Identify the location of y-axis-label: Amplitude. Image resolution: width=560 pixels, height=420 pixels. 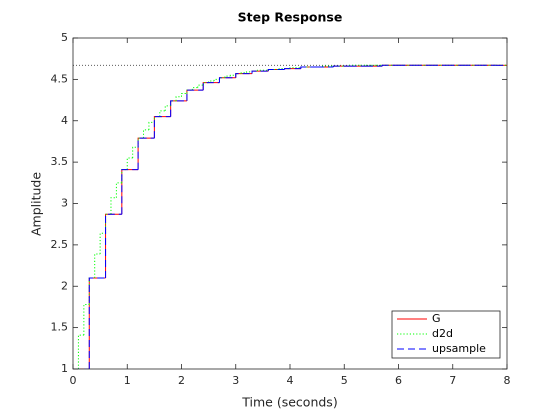
(36, 204).